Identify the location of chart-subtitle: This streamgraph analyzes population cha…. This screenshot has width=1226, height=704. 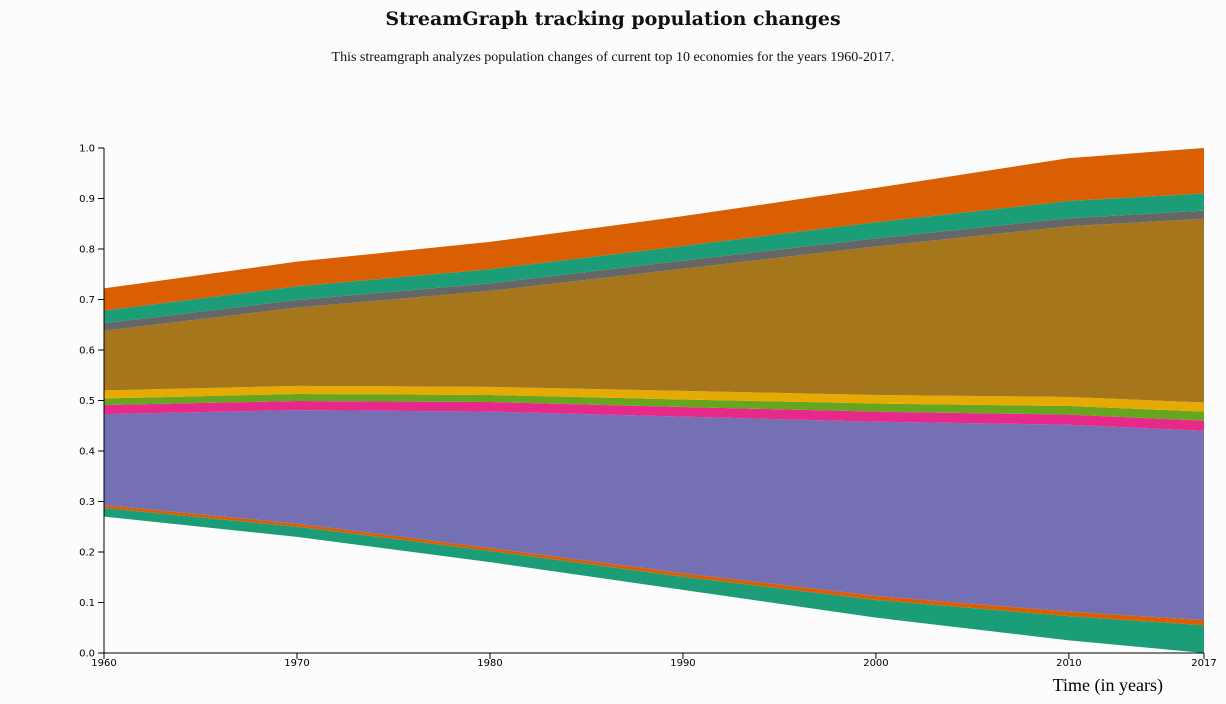
(613, 57).